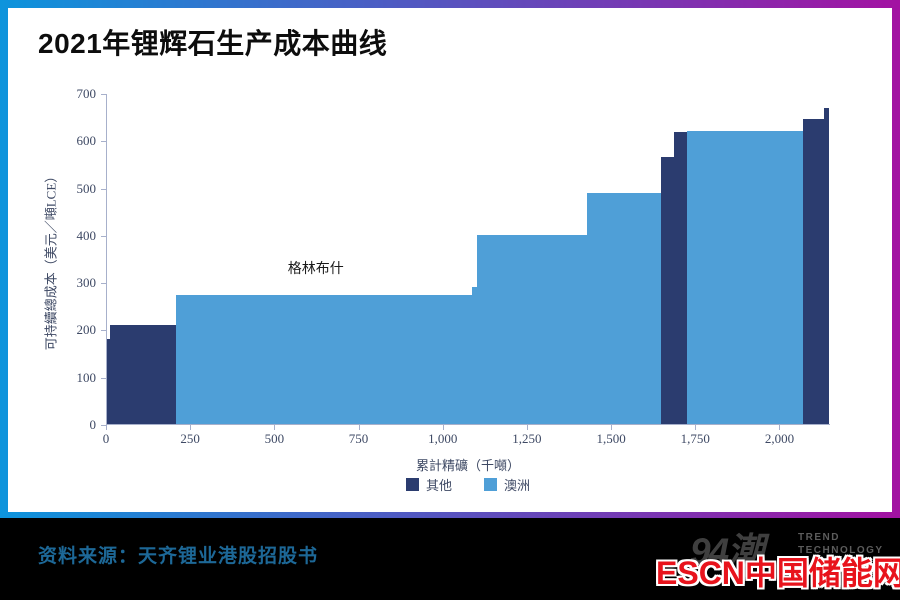  Describe the element at coordinates (611, 438) in the screenshot. I see `x-tick-label: 1,500` at that location.